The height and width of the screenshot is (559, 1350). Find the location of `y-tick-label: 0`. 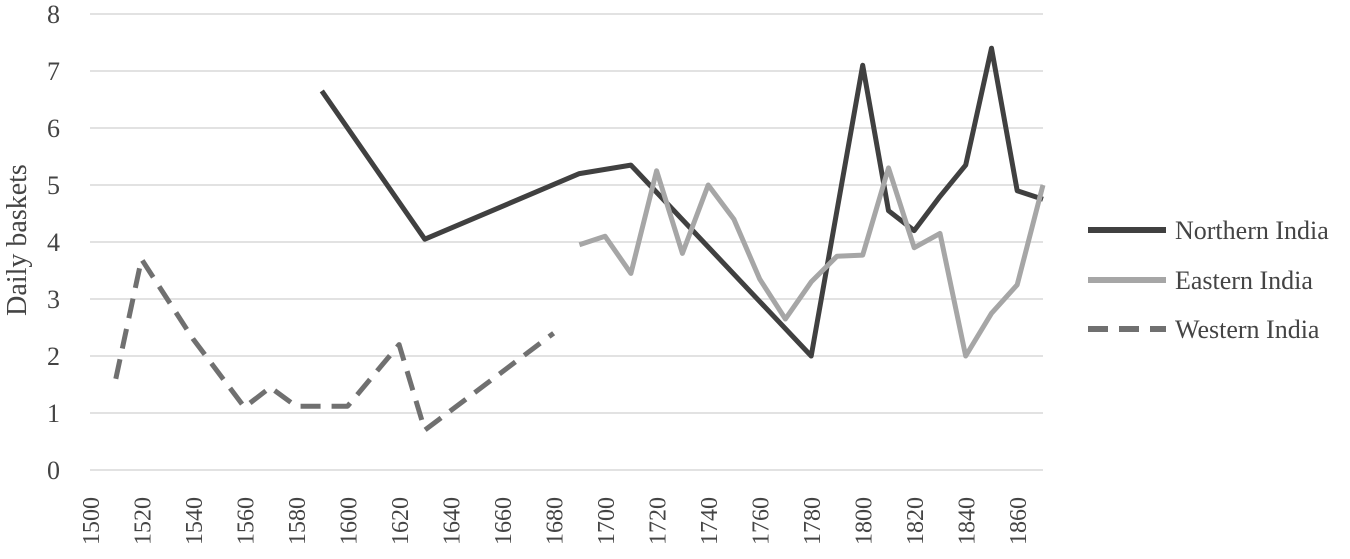

y-tick-label: 0 is located at coordinates (53, 470).